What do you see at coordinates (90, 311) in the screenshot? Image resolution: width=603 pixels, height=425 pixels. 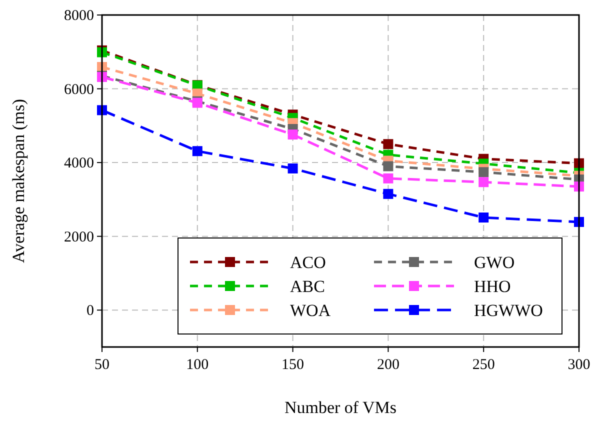 I see `y-tick-label: 0` at bounding box center [90, 311].